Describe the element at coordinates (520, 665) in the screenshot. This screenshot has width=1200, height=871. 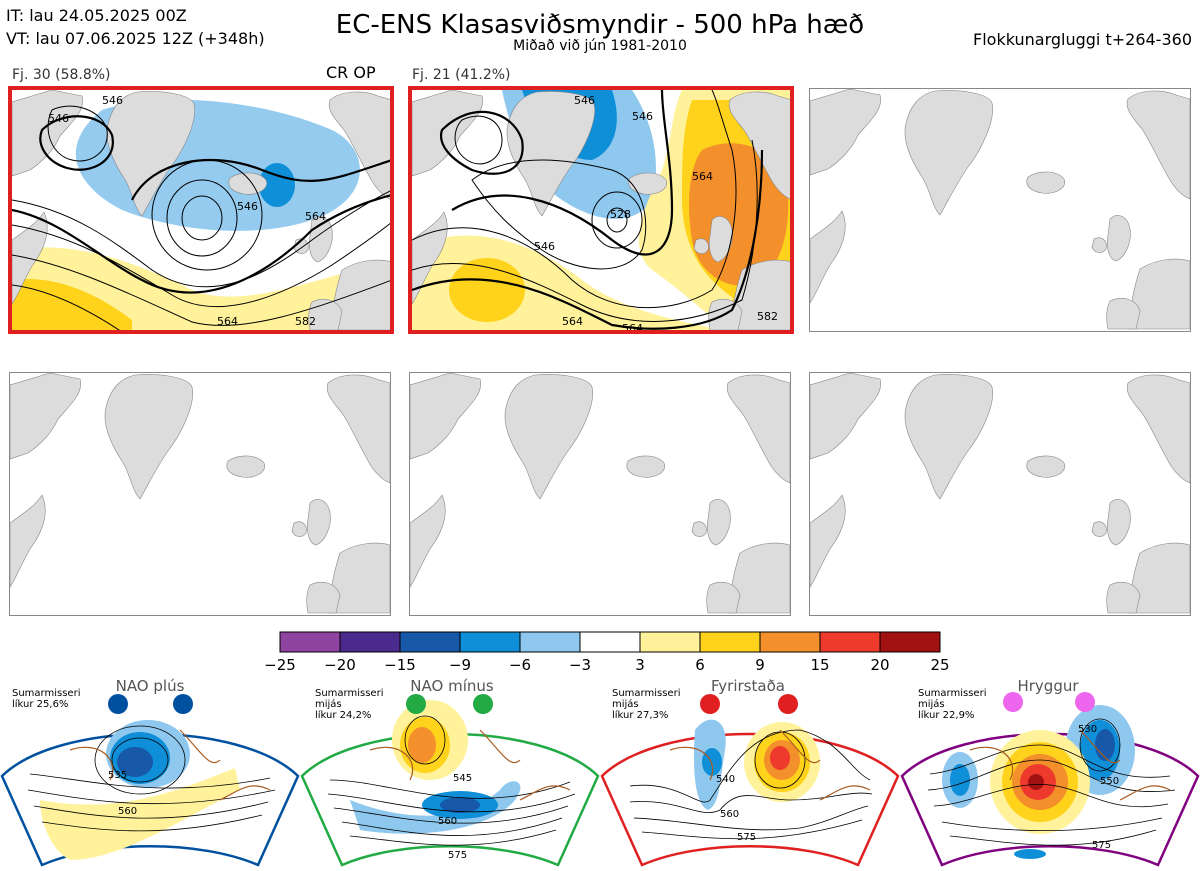
I see `colorbar-tick: −6` at that location.